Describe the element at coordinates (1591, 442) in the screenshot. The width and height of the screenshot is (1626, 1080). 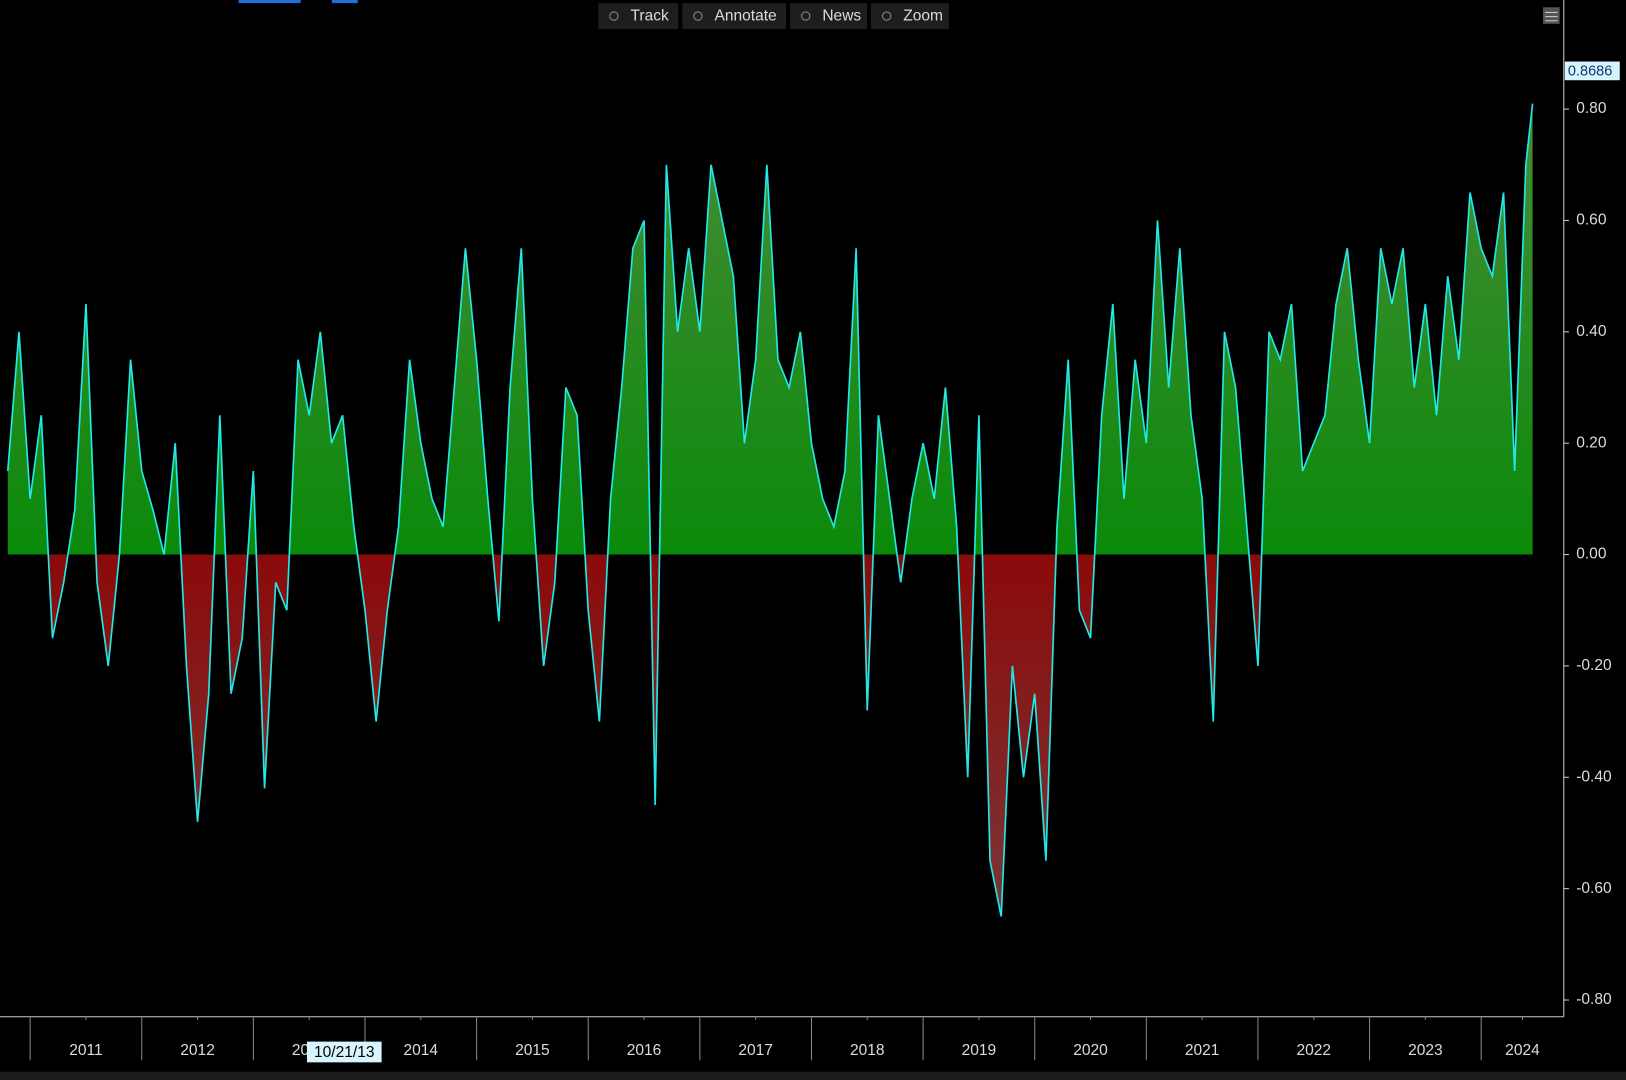
I see `y-tick-label: 0.20` at that location.